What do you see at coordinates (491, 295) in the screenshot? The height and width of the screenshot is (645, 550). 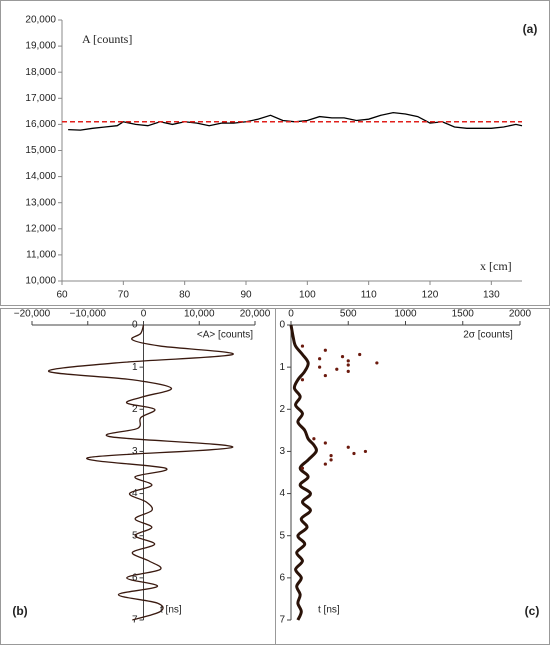 I see `x-tick-label: 130` at bounding box center [491, 295].